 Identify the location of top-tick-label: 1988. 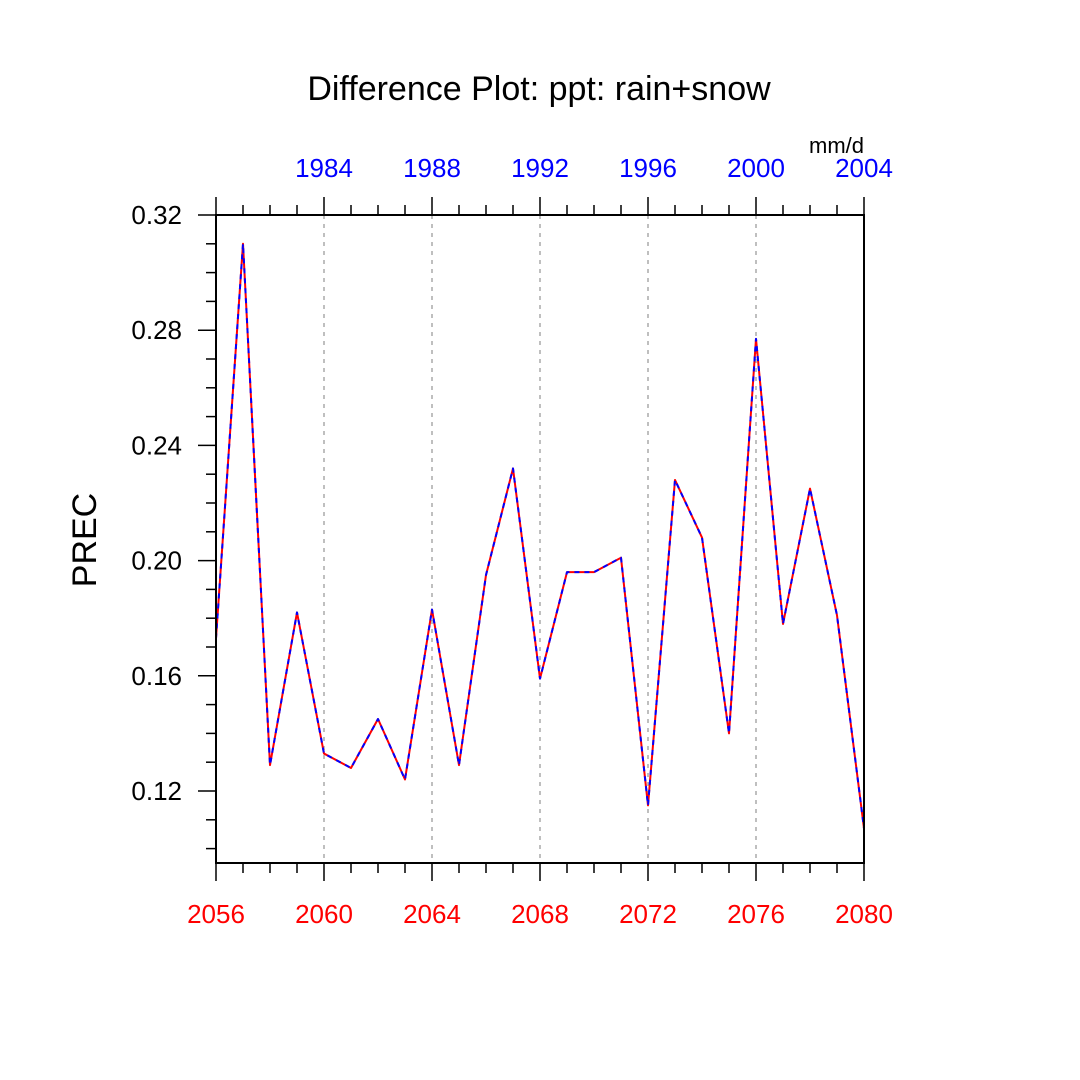
(432, 168).